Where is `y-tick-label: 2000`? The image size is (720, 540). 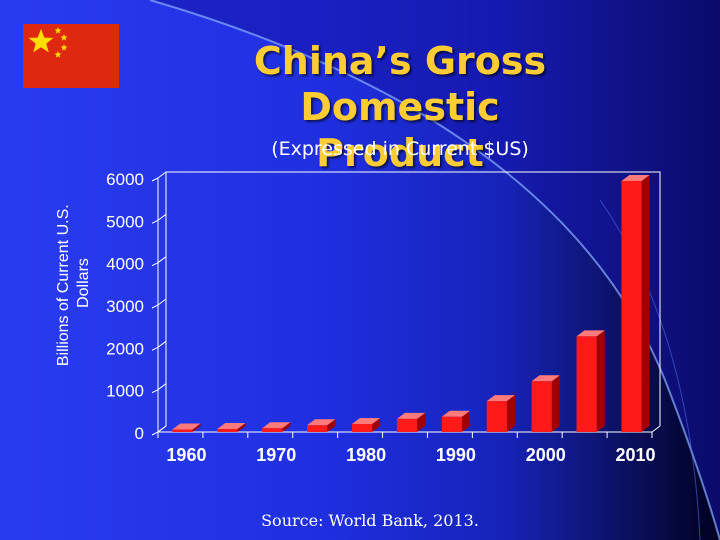 y-tick-label: 2000 is located at coordinates (125, 348).